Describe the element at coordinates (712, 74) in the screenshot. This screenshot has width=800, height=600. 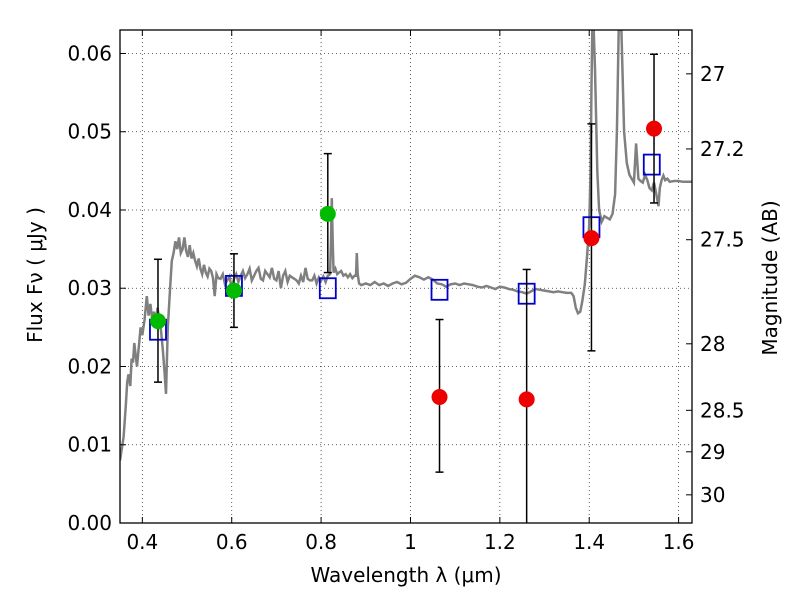
I see `right-tick-label: 27` at that location.